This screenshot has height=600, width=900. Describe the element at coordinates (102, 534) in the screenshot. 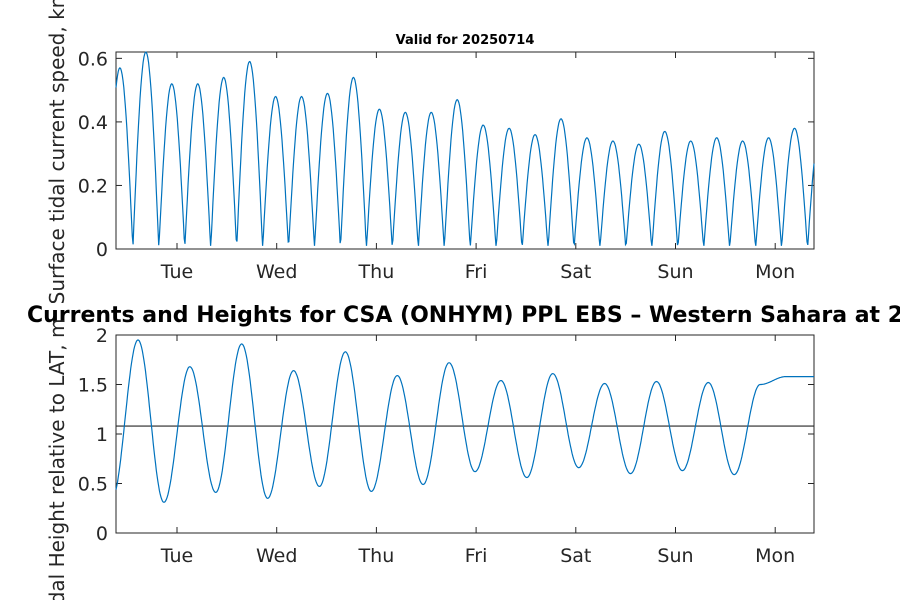

I see `height-y-tick-label: 0` at that location.